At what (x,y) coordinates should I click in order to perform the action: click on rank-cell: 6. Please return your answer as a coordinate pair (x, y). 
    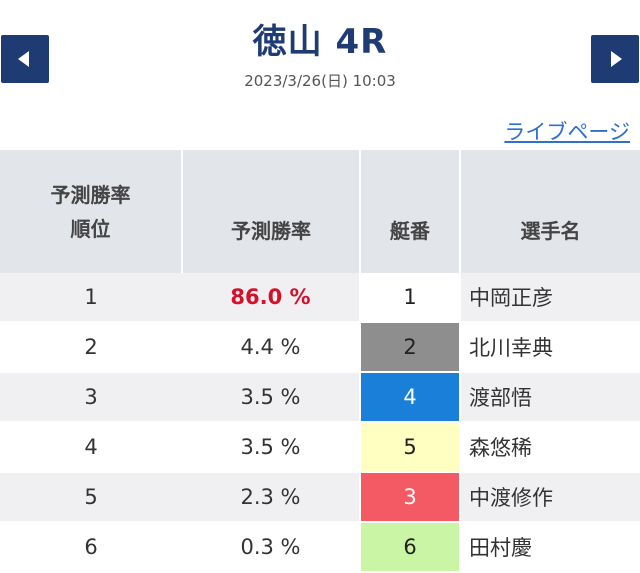
    Looking at the image, I should click on (91, 547).